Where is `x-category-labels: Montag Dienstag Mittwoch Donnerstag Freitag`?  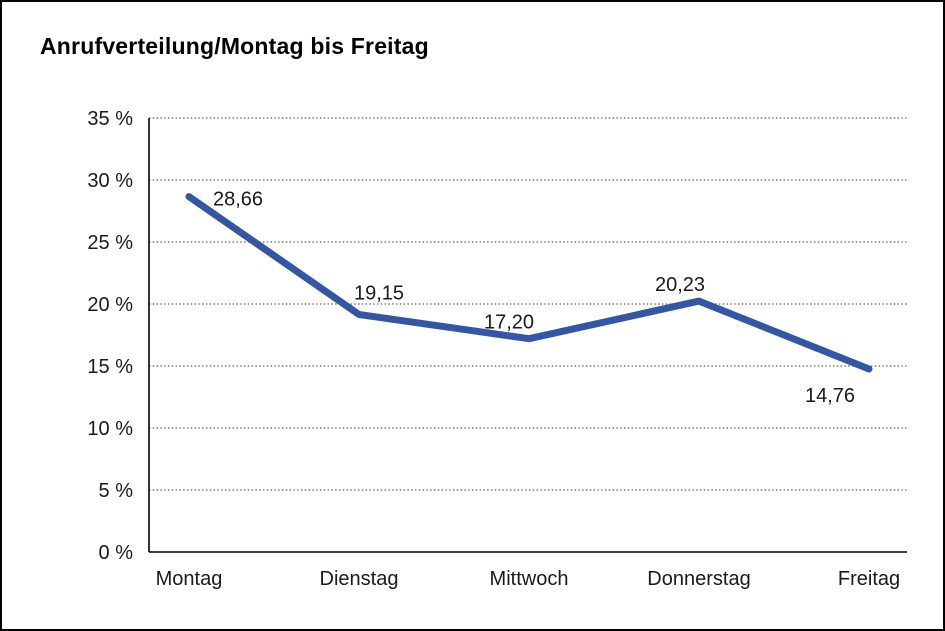 x-category-labels: Montag Dienstag Mittwoch Donnerstag Freitag is located at coordinates (528, 579).